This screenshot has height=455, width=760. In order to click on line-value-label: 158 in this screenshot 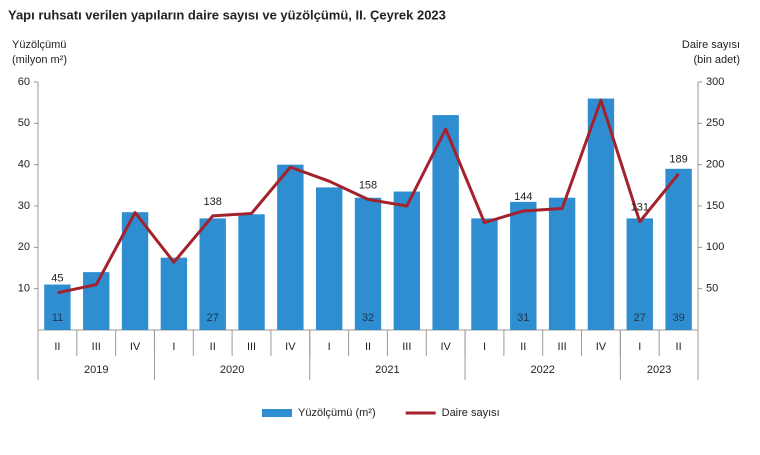, I will do `click(368, 185)`.